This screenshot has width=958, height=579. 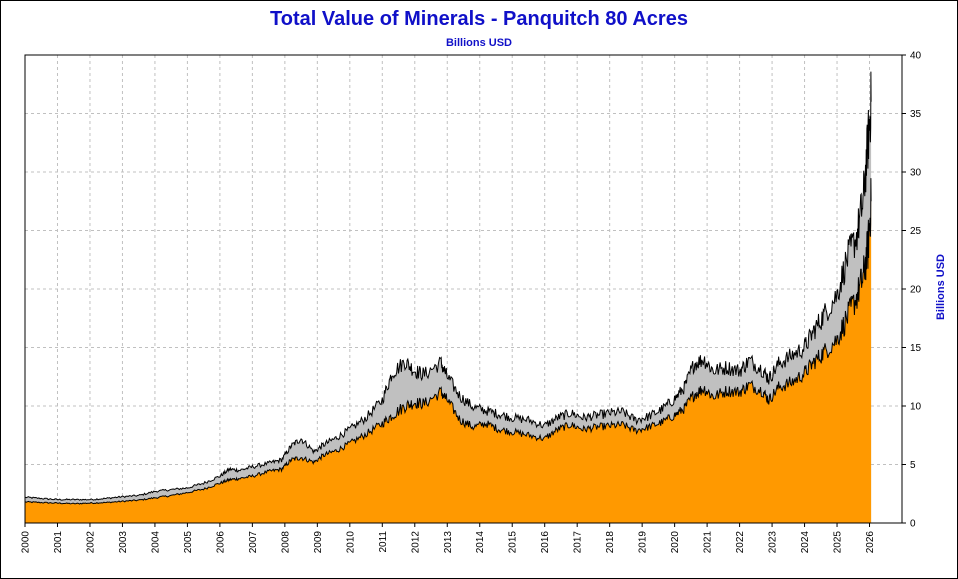 I want to click on x-tick-label: 2004, so click(x=155, y=542).